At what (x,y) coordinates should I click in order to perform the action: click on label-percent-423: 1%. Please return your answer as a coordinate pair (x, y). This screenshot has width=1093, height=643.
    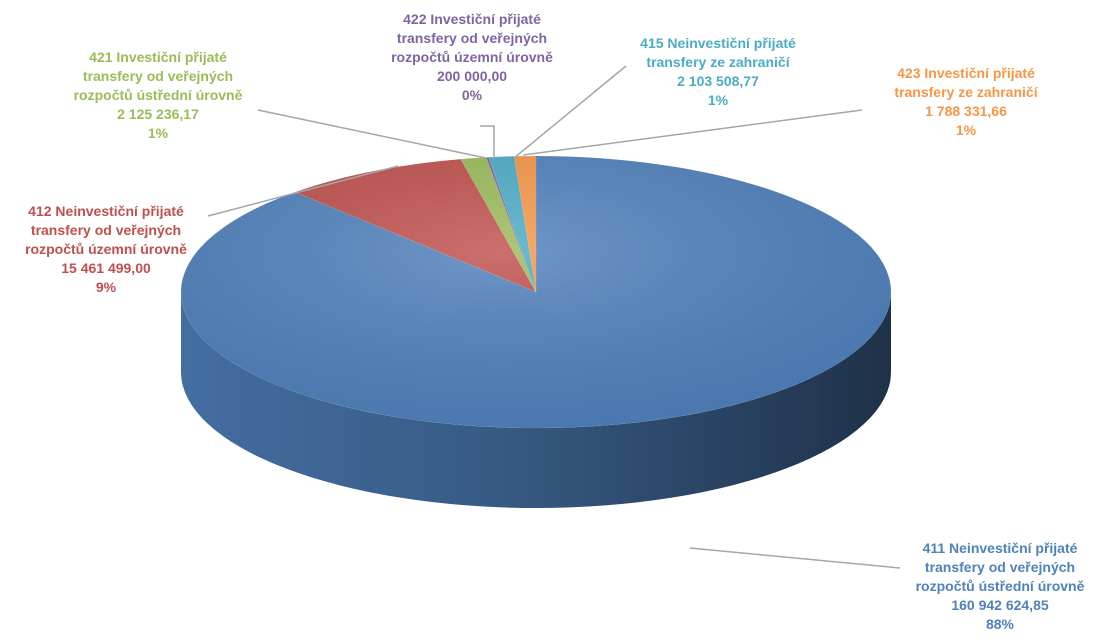
    Looking at the image, I should click on (966, 130).